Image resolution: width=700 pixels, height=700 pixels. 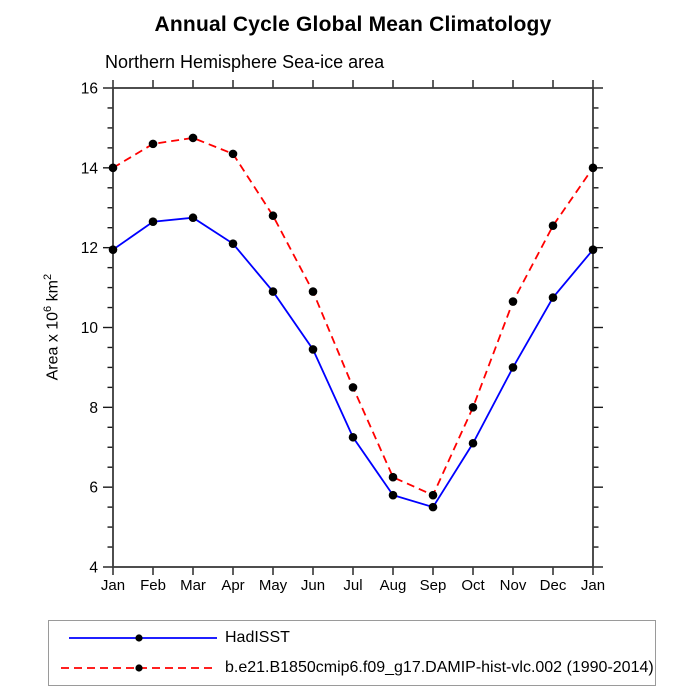 I want to click on x-tick-labels: Jan Feb Mar Apr May Jun Jul Aug Sep Oct Nov Dec Jan, so click(x=353, y=585).